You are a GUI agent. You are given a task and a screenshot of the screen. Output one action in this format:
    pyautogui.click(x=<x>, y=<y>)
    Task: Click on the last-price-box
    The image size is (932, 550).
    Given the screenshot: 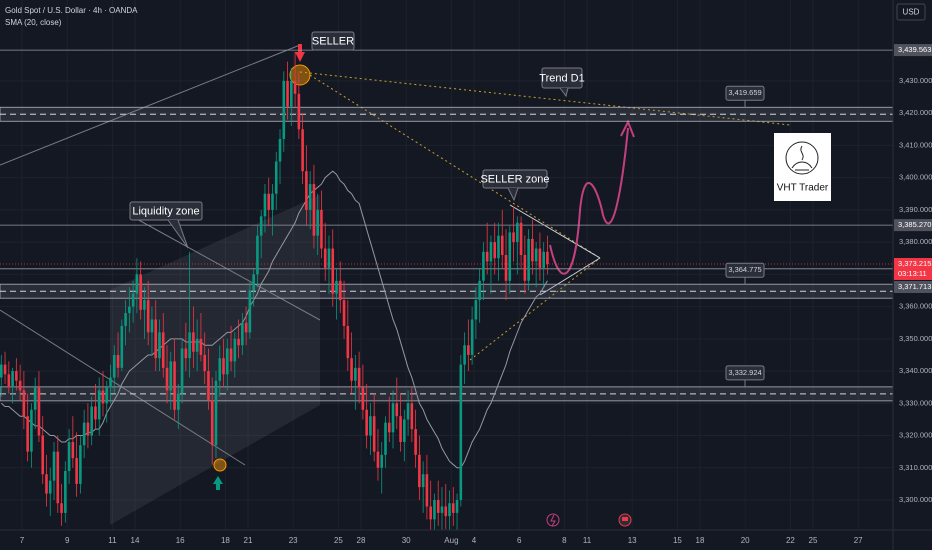 What is the action you would take?
    pyautogui.click(x=913, y=268)
    